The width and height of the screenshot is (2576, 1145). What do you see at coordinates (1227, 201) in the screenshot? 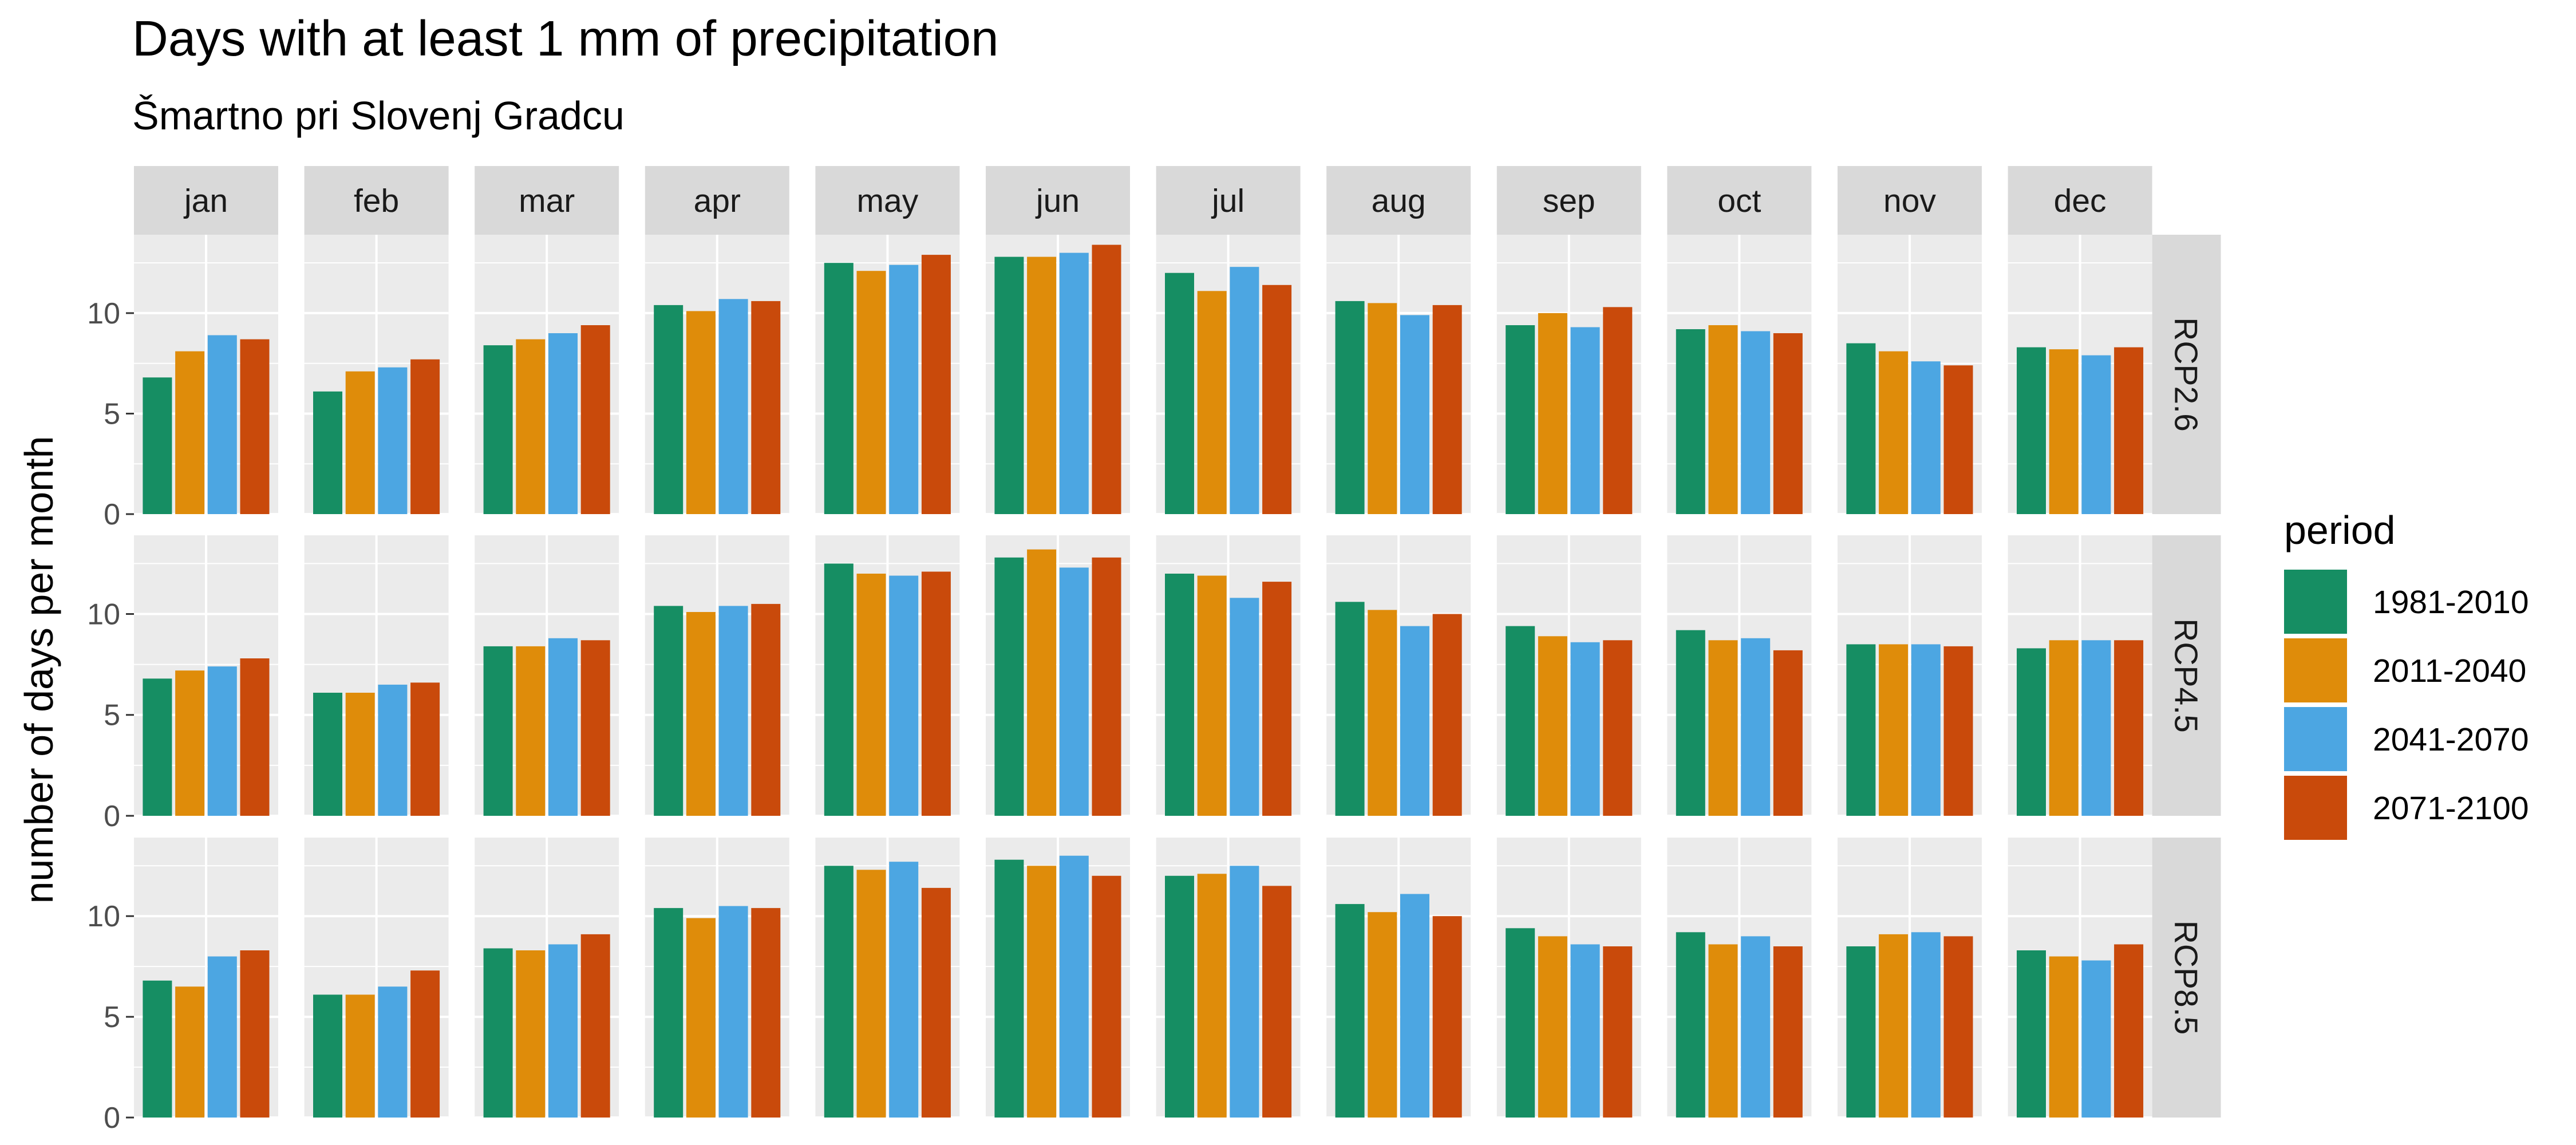
I see `strip-label-jul: jul` at bounding box center [1227, 201].